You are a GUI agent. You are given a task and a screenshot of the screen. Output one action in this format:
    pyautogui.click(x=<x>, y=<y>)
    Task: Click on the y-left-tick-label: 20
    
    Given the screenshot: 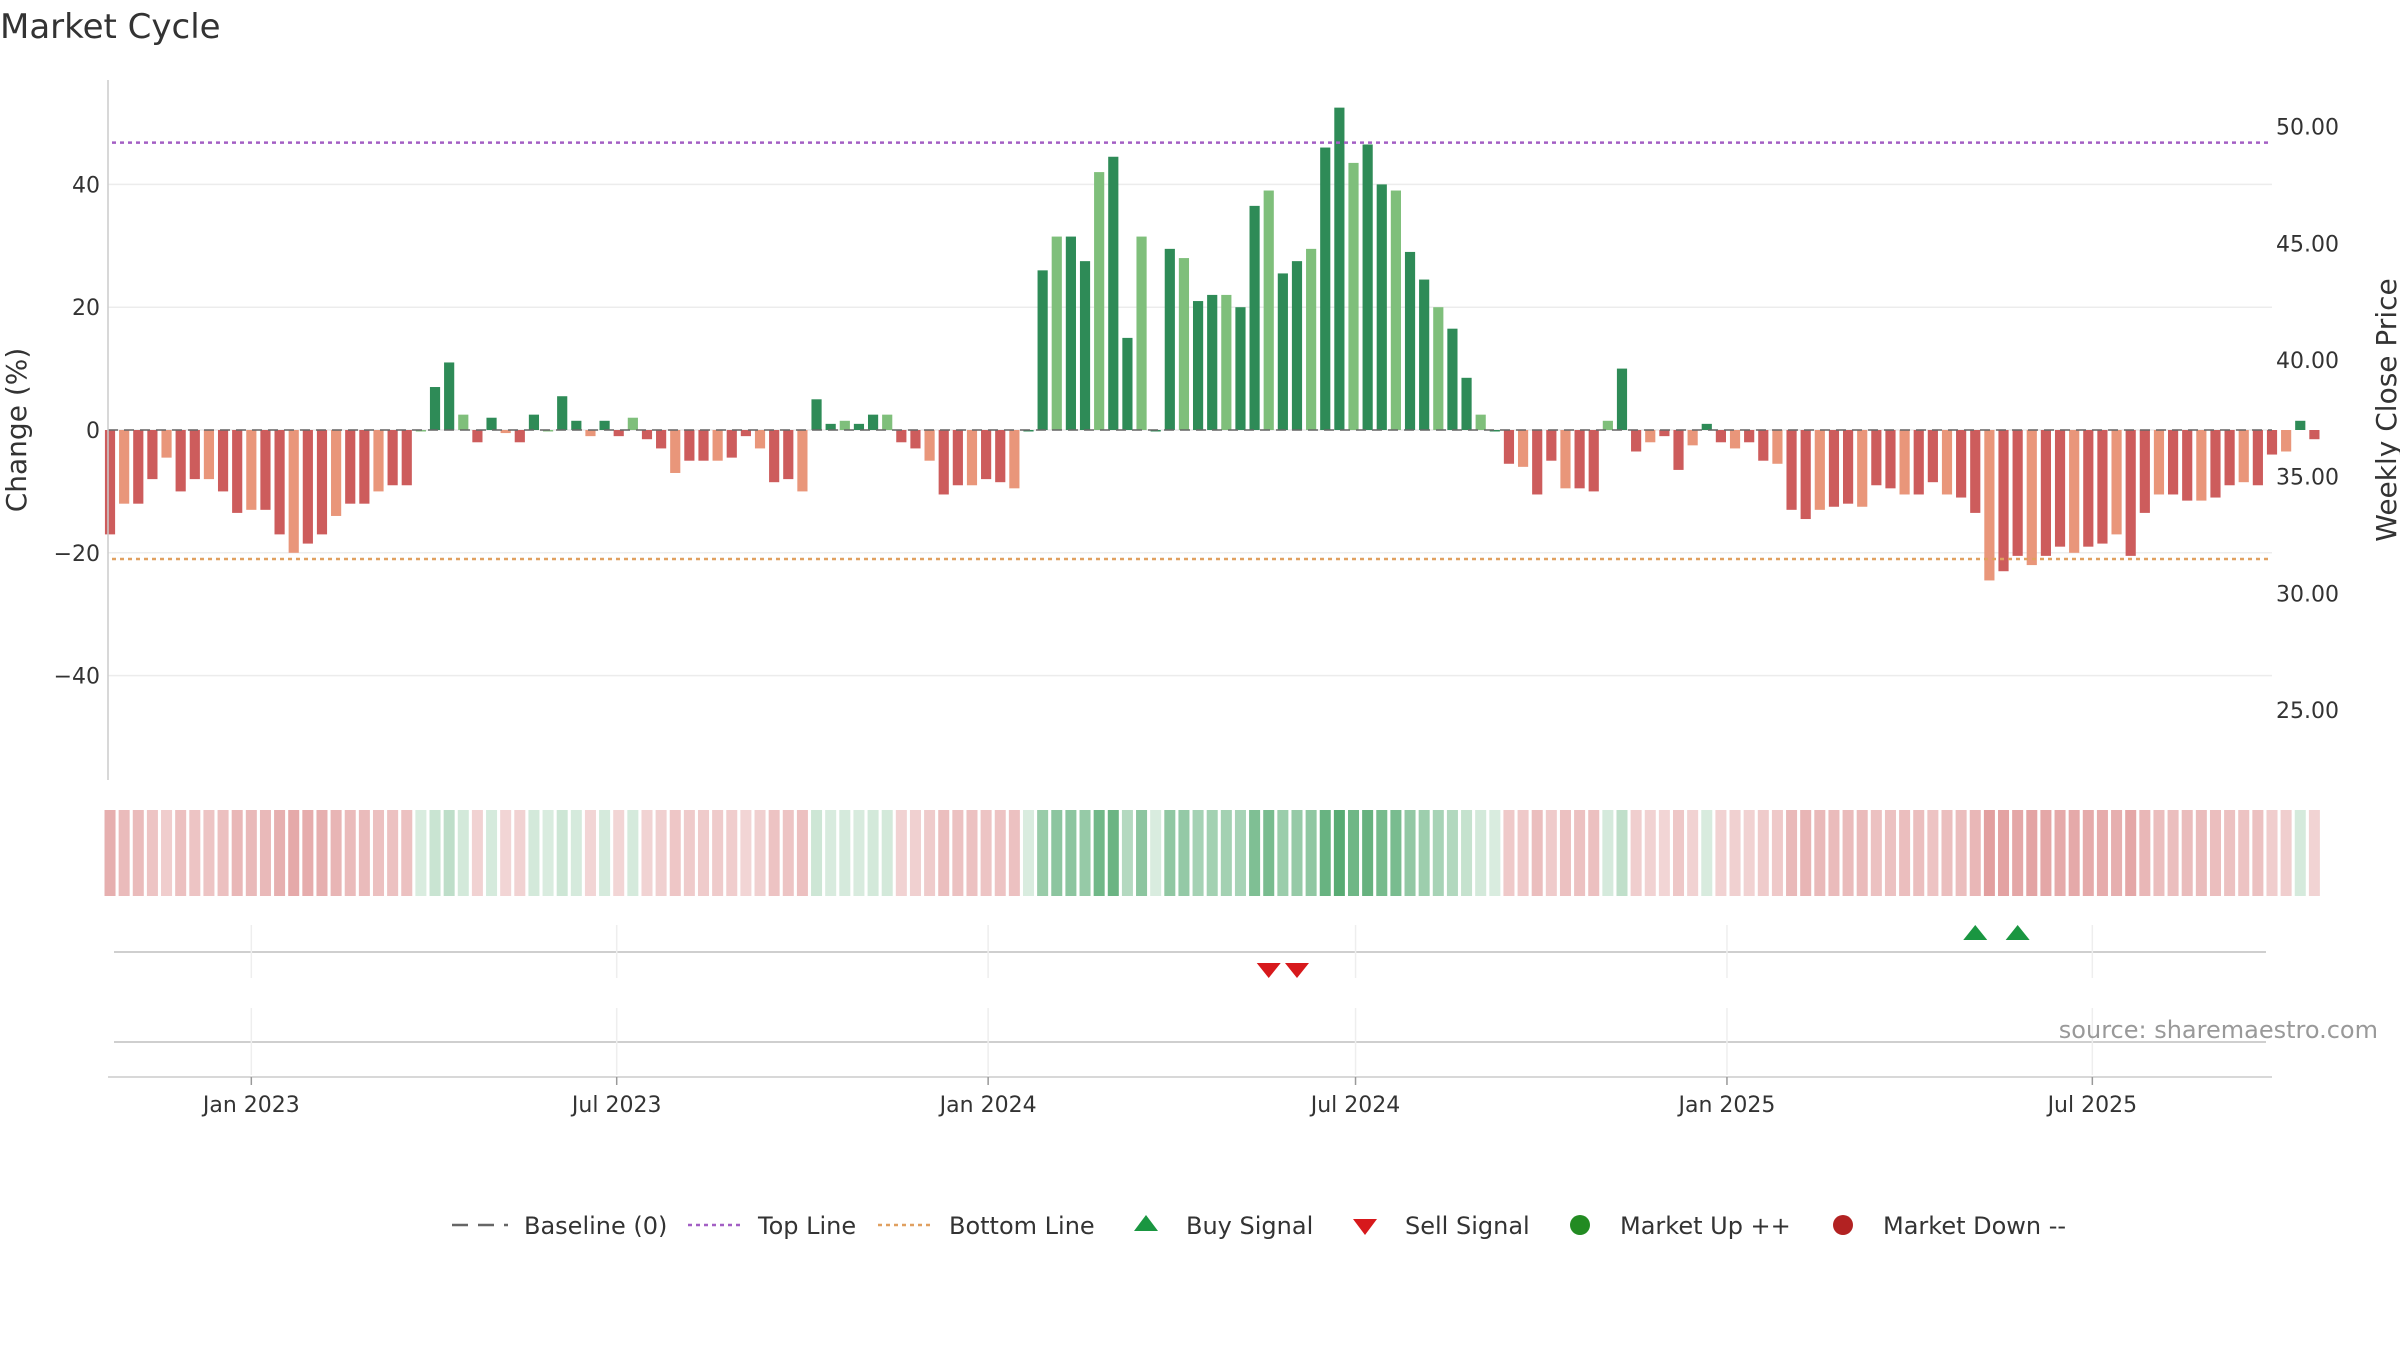 What is the action you would take?
    pyautogui.click(x=86, y=308)
    